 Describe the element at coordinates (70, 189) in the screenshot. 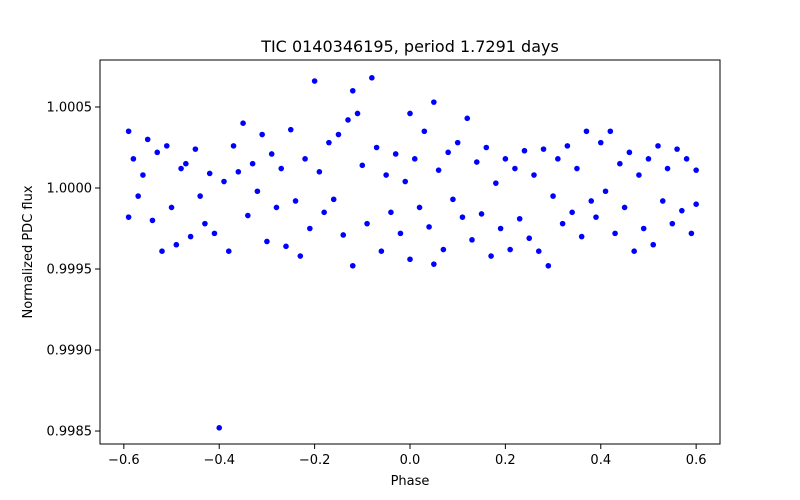

I see `y-tick-label: 1.0000` at that location.